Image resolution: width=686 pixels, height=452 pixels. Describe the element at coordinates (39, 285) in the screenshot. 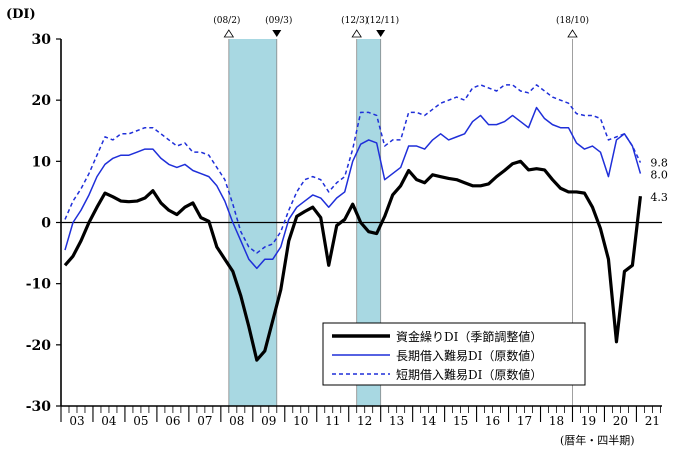

I see `y-tick-label: -10` at that location.